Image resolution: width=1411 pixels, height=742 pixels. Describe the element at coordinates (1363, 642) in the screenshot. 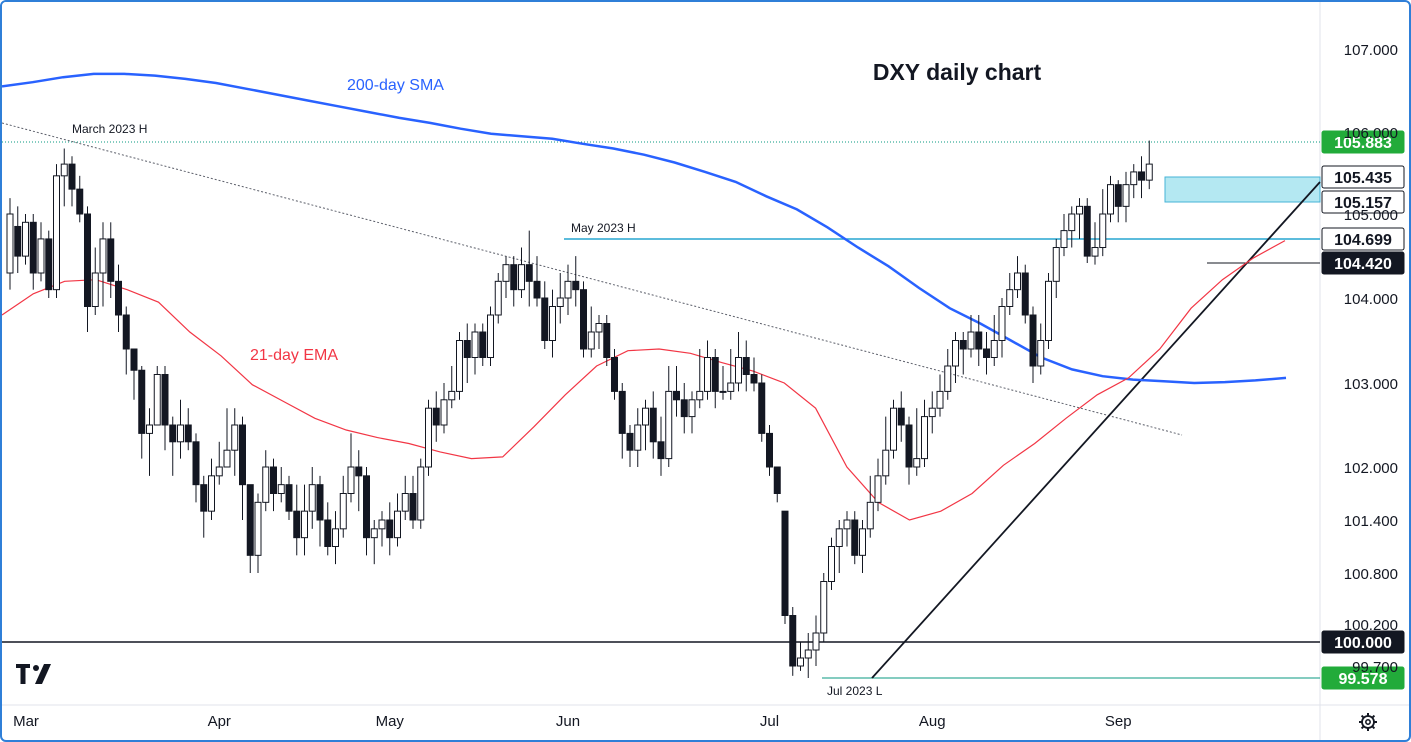

I see `price-label: 100.000` at that location.